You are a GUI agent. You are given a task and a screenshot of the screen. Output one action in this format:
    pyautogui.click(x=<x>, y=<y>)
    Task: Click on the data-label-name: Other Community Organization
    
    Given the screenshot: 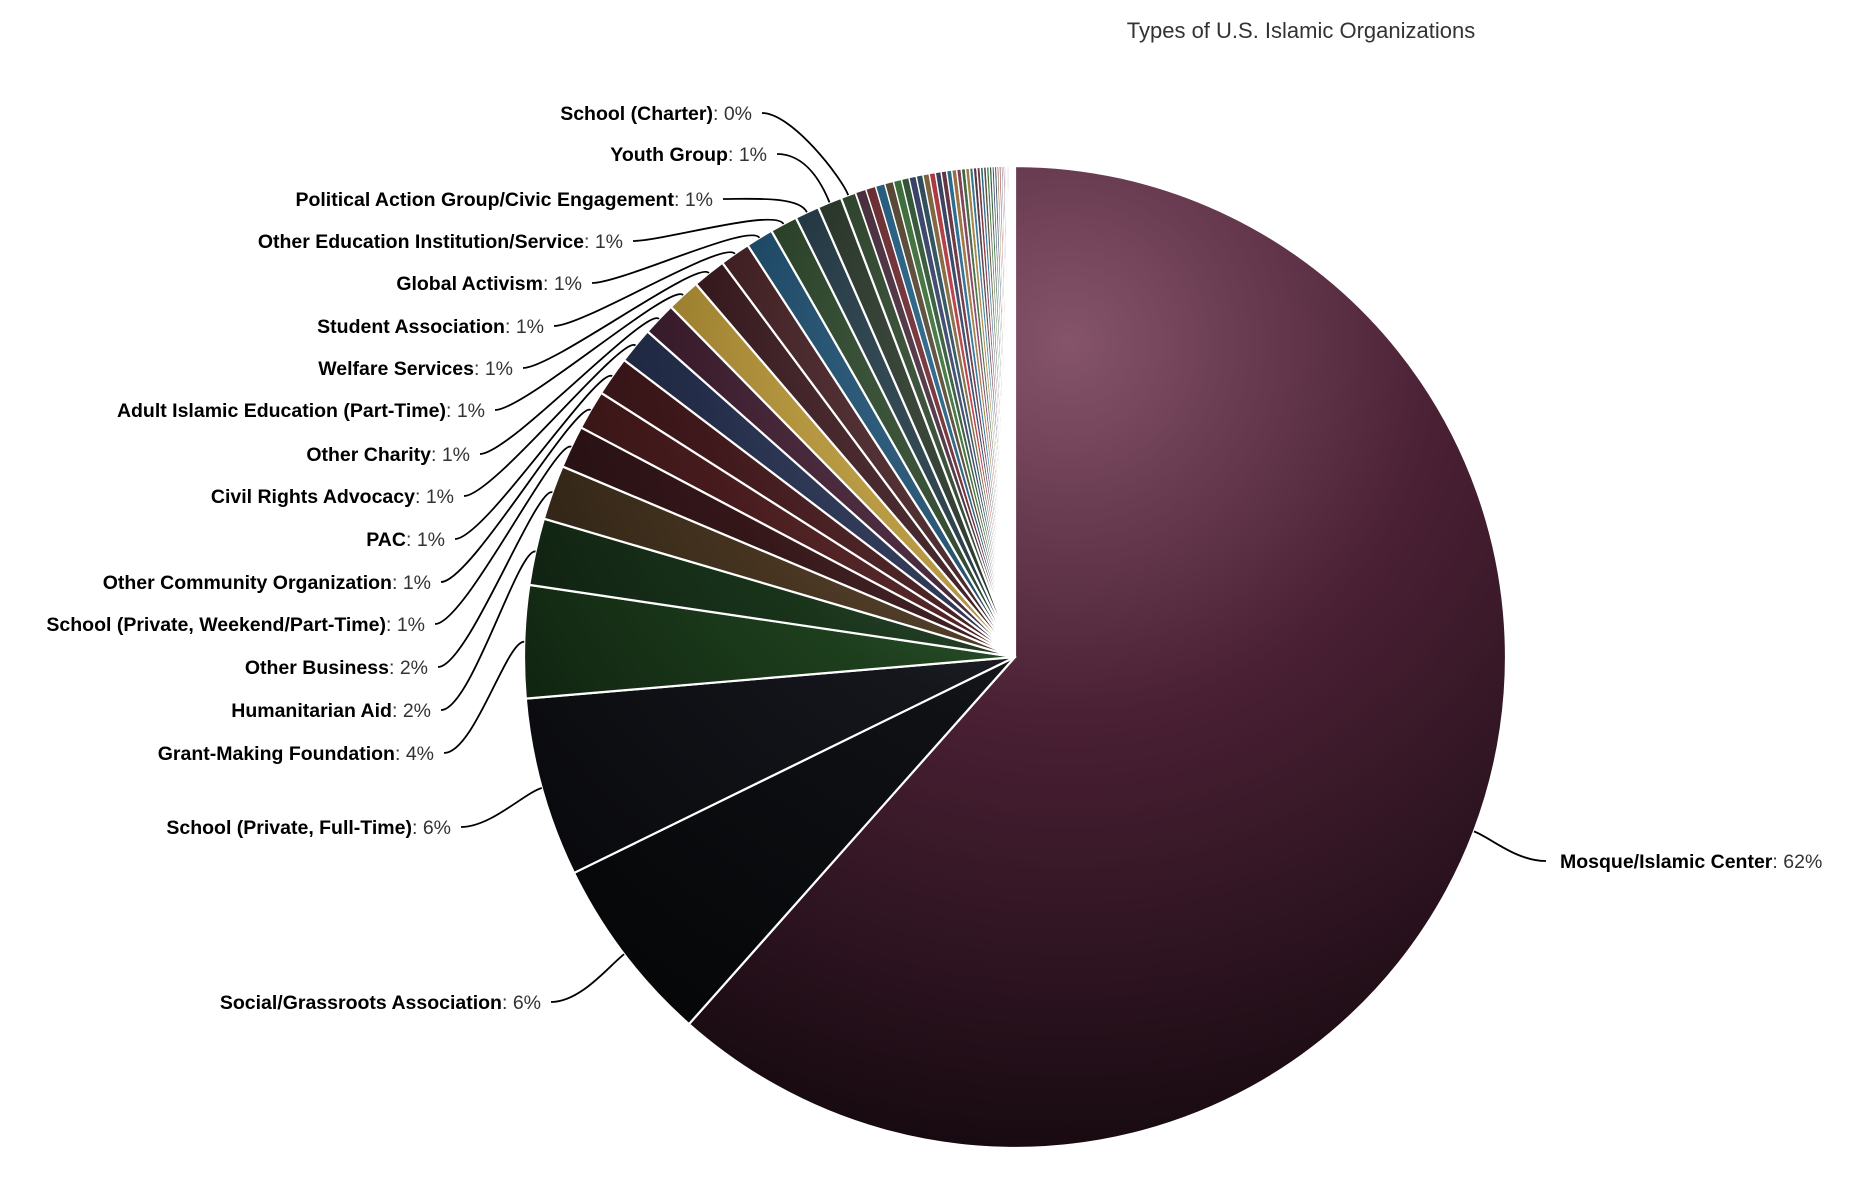 What is the action you would take?
    pyautogui.click(x=247, y=583)
    